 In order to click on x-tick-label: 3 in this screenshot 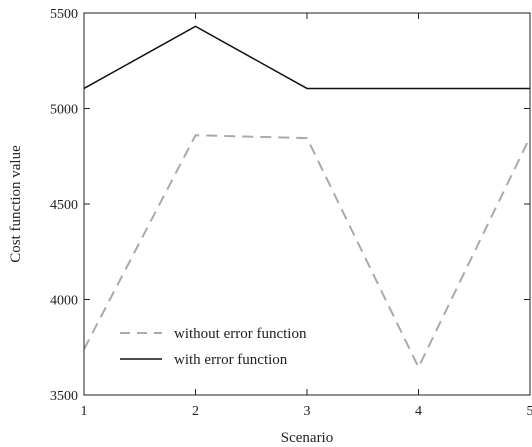, I will do `click(307, 411)`.